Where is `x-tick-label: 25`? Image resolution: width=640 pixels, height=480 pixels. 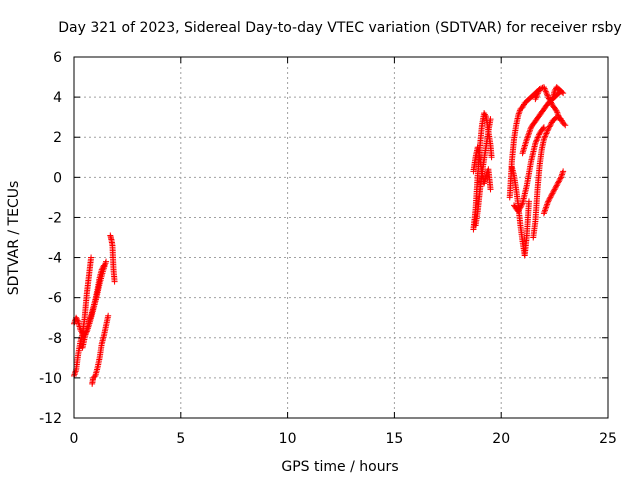
x-tick-label: 25 is located at coordinates (608, 439).